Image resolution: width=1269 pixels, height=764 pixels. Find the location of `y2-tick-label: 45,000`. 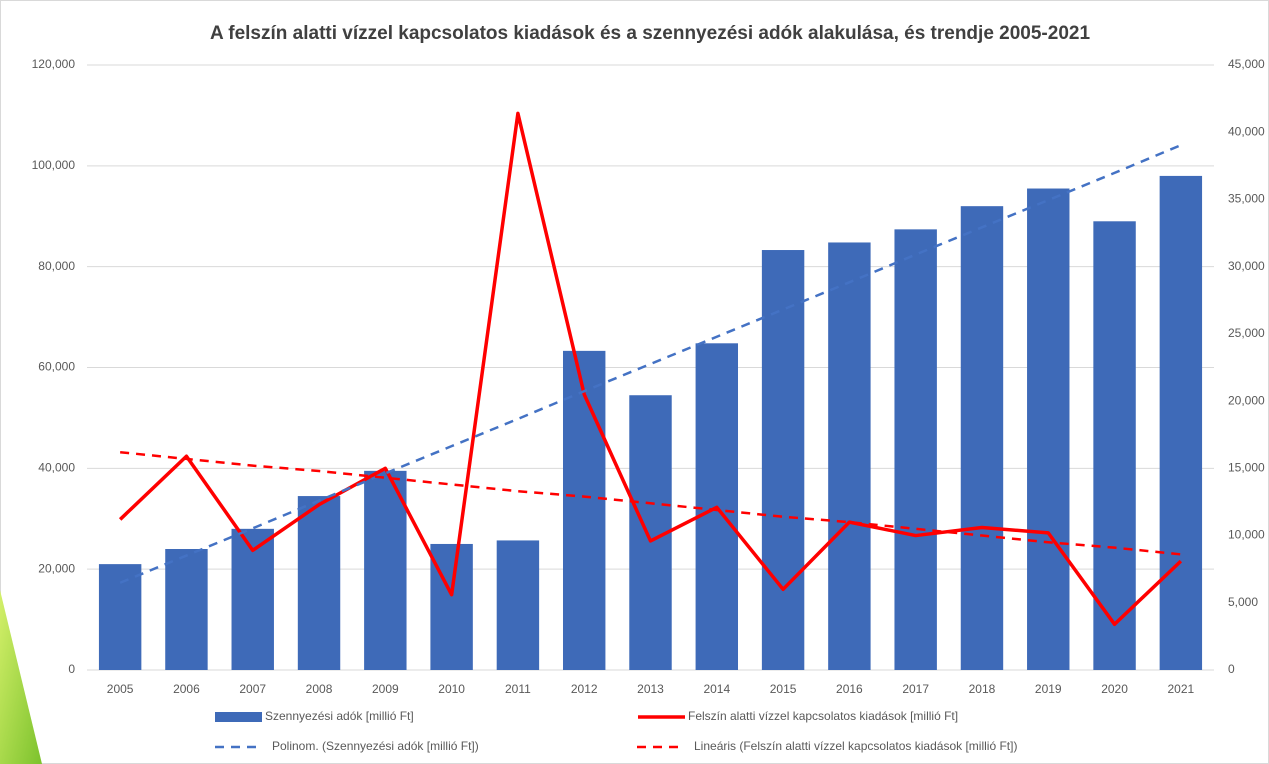

y2-tick-label: 45,000 is located at coordinates (1246, 64).